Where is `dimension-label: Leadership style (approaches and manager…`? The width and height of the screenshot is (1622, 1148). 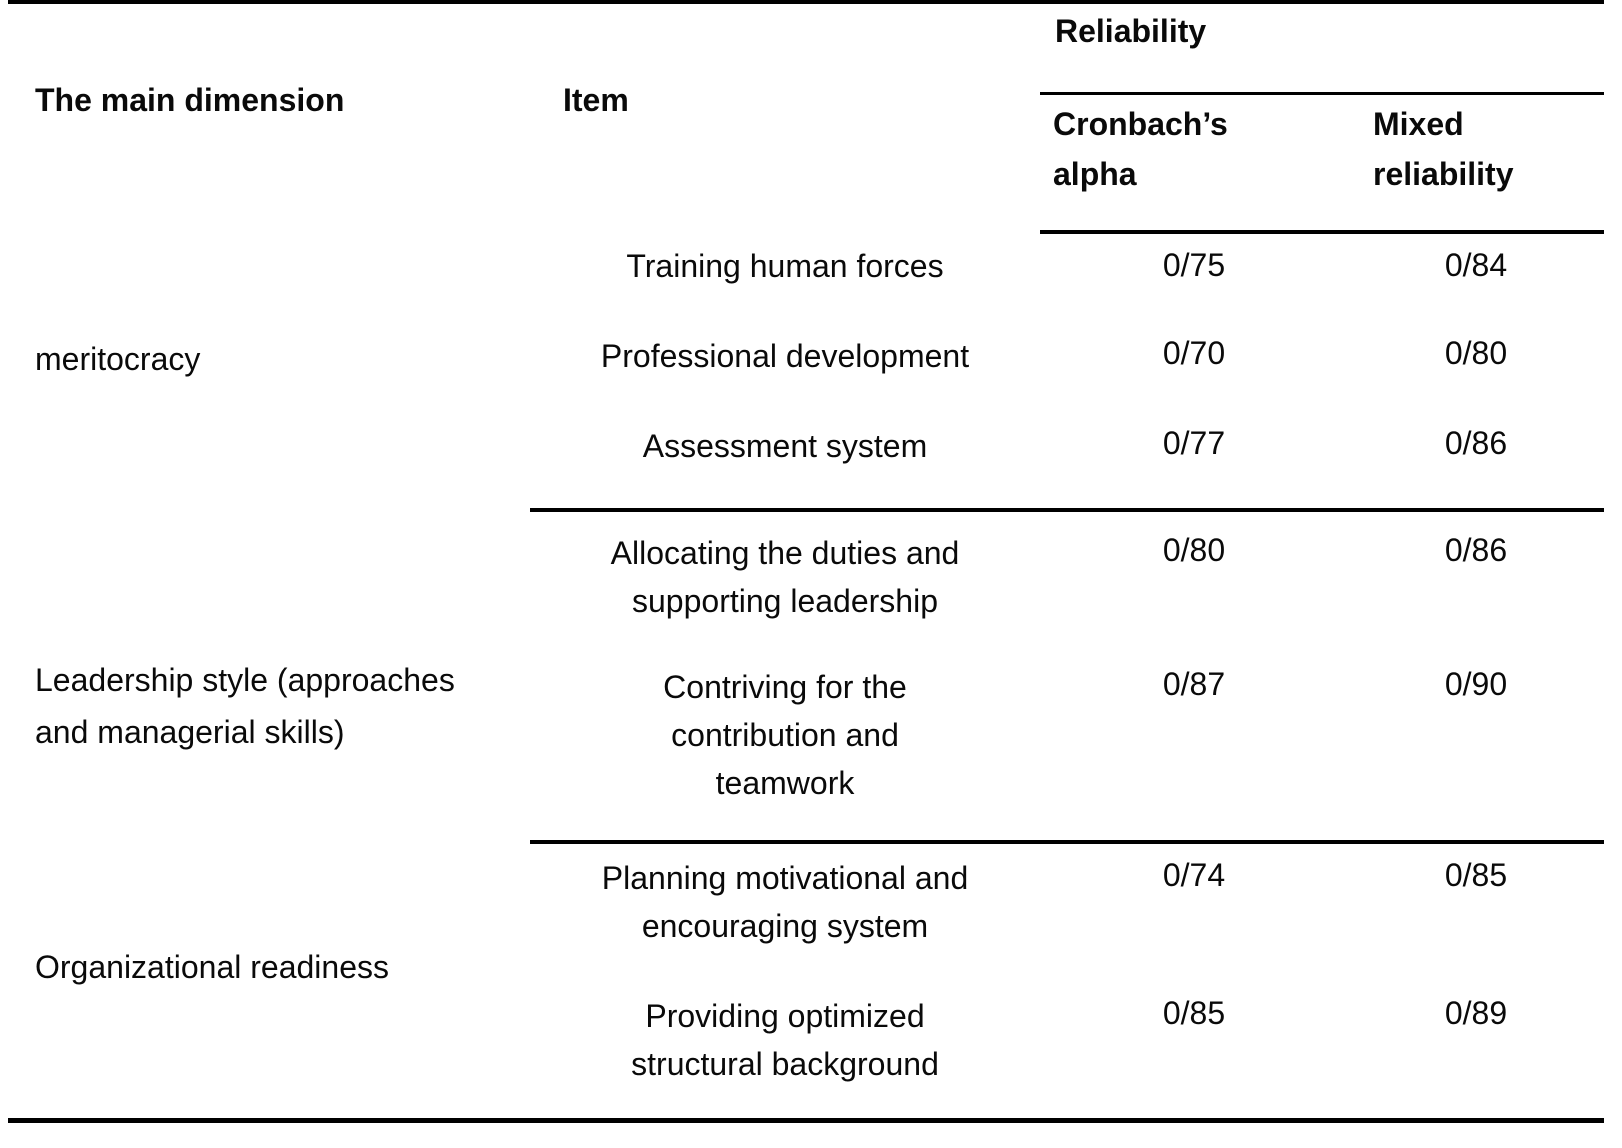 dimension-label: Leadership style (approaches and manager… is located at coordinates (245, 705).